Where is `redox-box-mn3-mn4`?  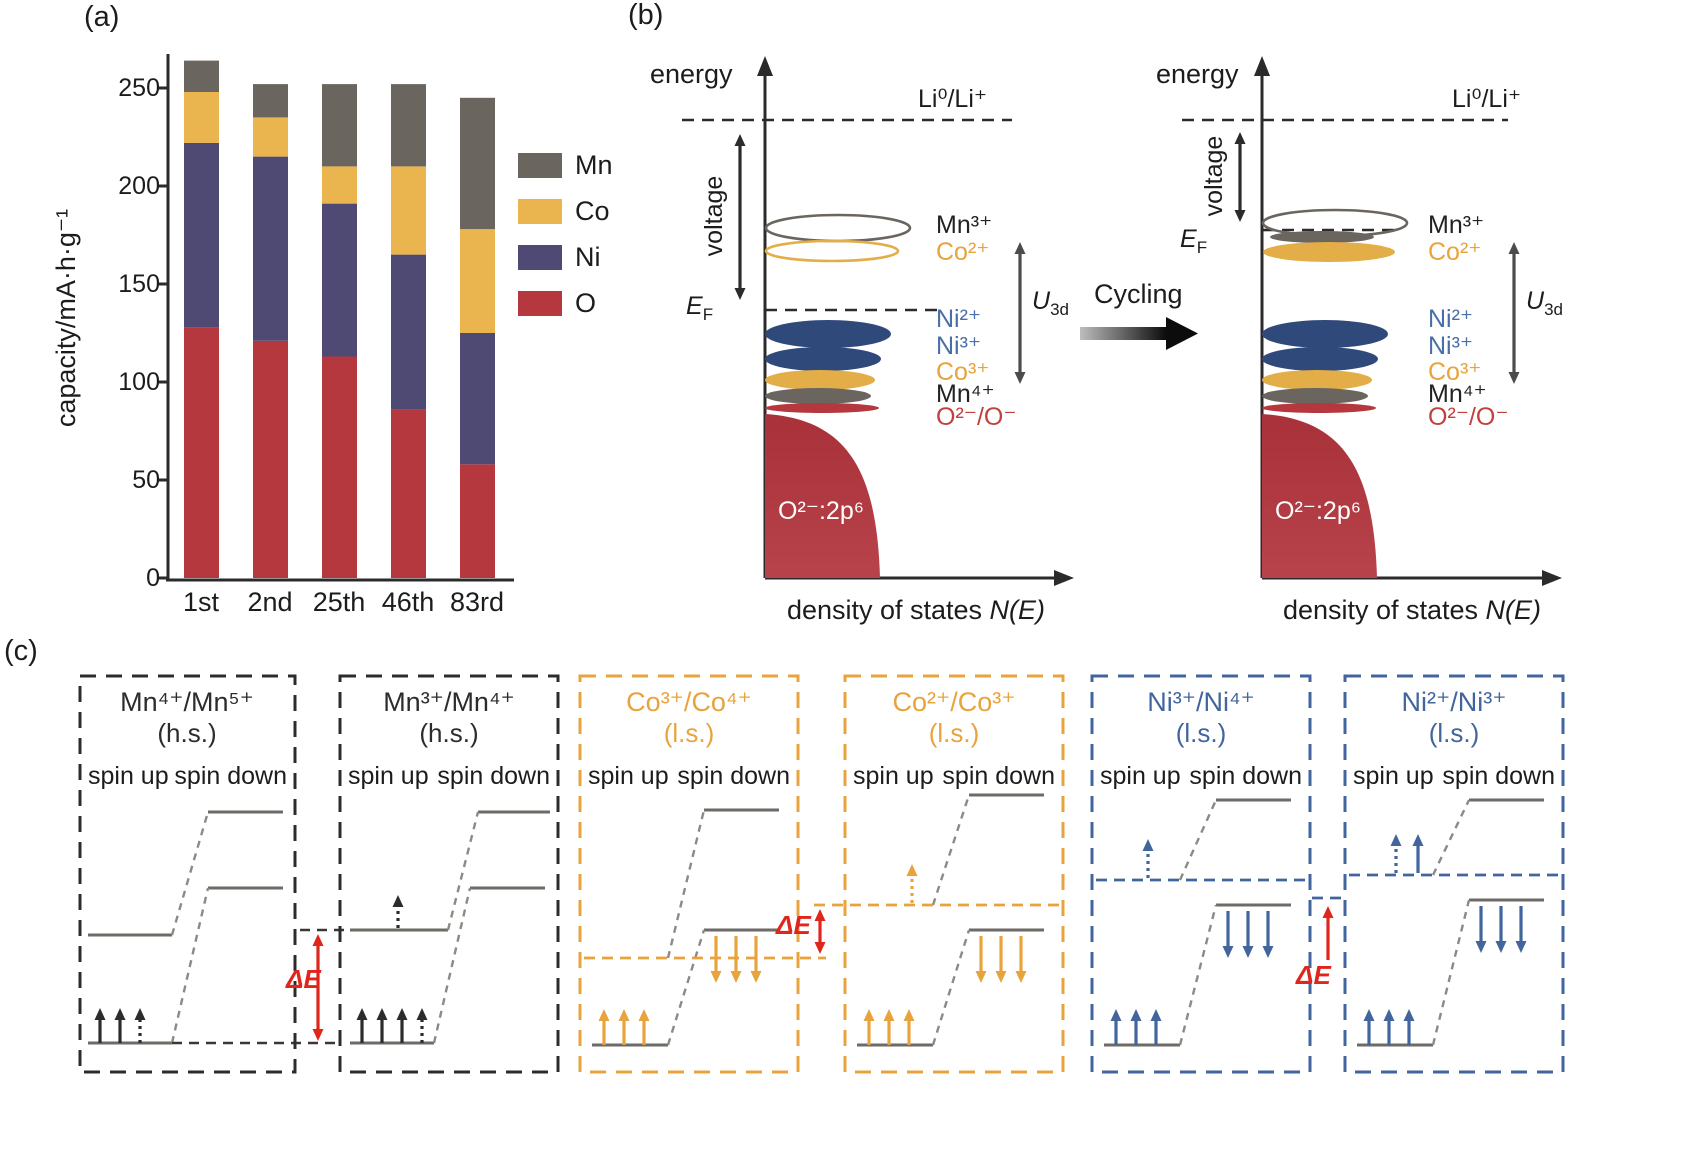
redox-box-mn3-mn4 is located at coordinates (449, 874).